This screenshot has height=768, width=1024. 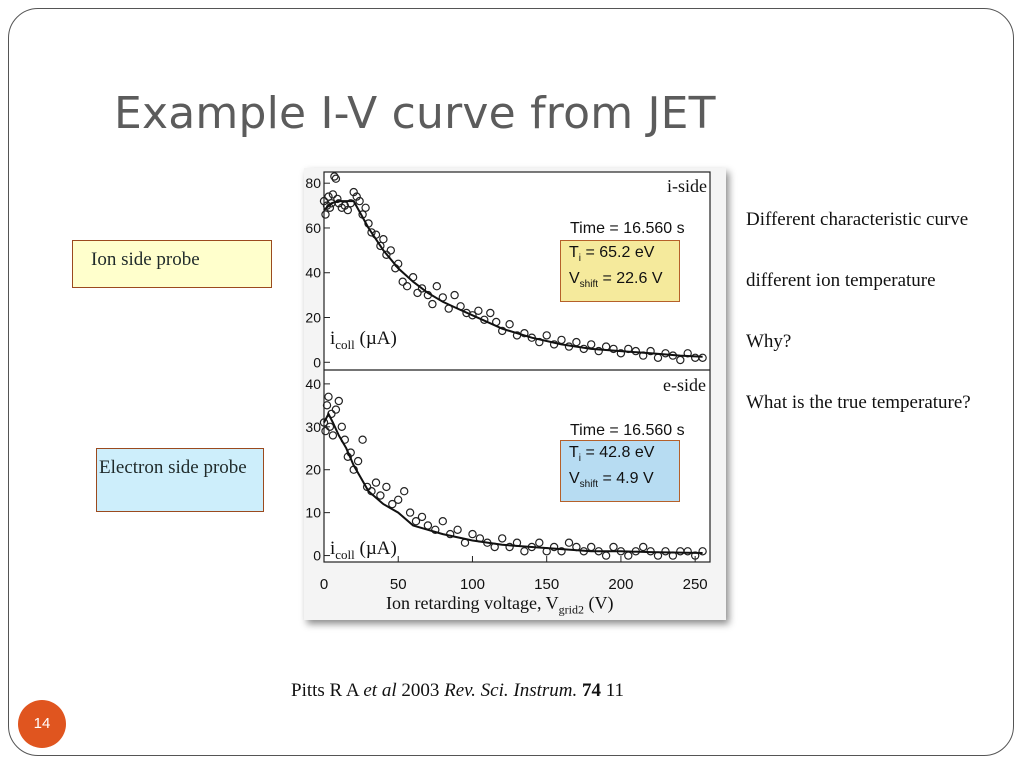 What do you see at coordinates (574, 452) in the screenshot?
I see `ti-symbol-bottom: T` at bounding box center [574, 452].